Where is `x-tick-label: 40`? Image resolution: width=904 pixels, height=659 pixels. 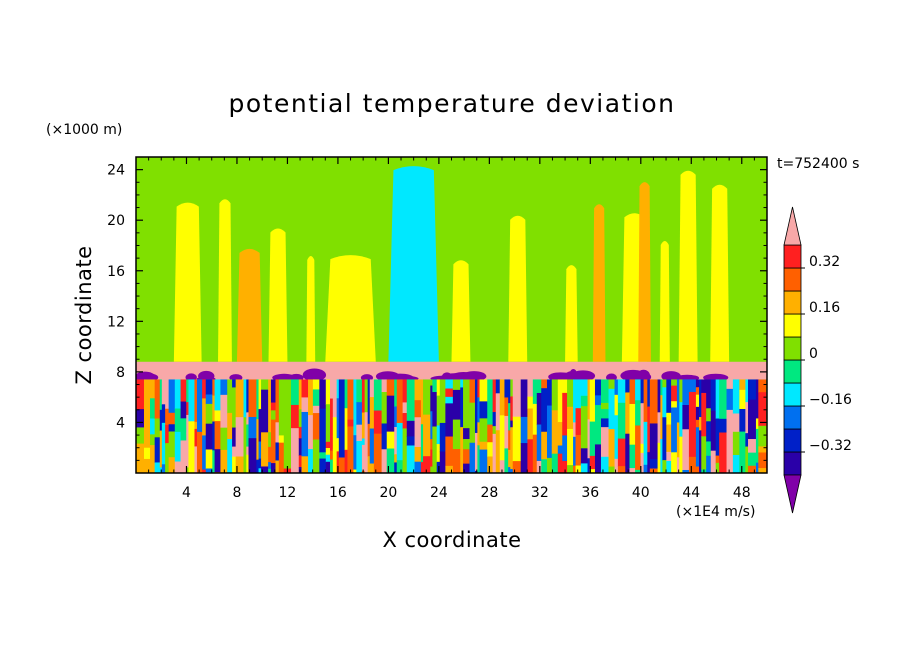
x-tick-label: 40 is located at coordinates (641, 493).